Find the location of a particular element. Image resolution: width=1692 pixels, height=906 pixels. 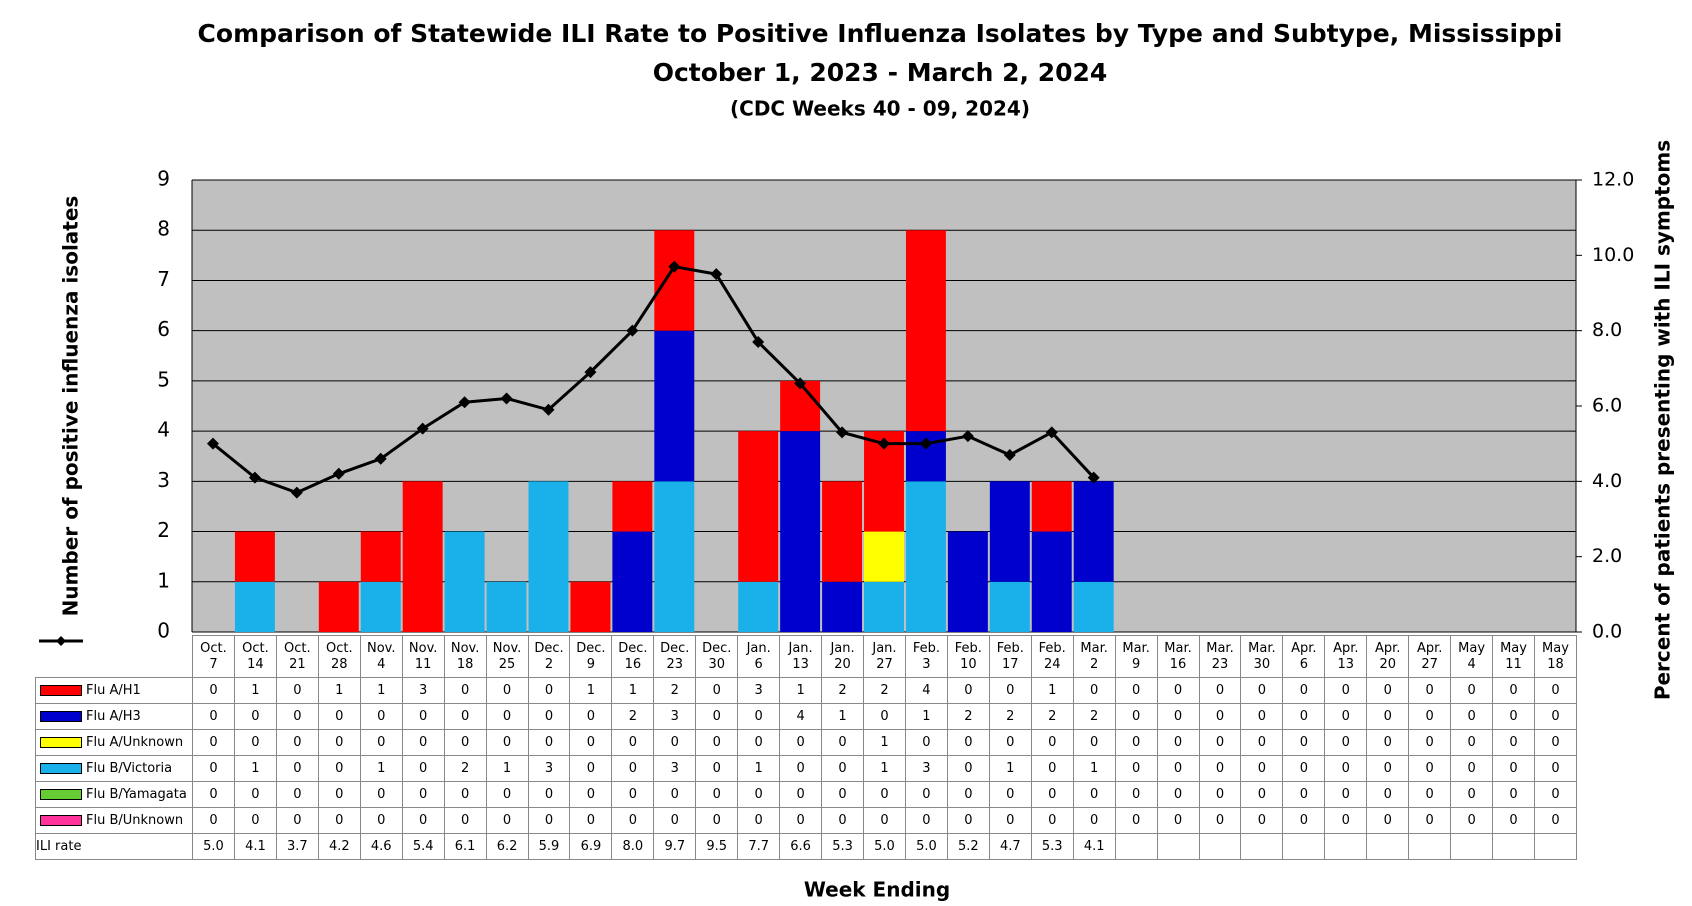

y2-tick-label: 12.0 is located at coordinates (1613, 180).